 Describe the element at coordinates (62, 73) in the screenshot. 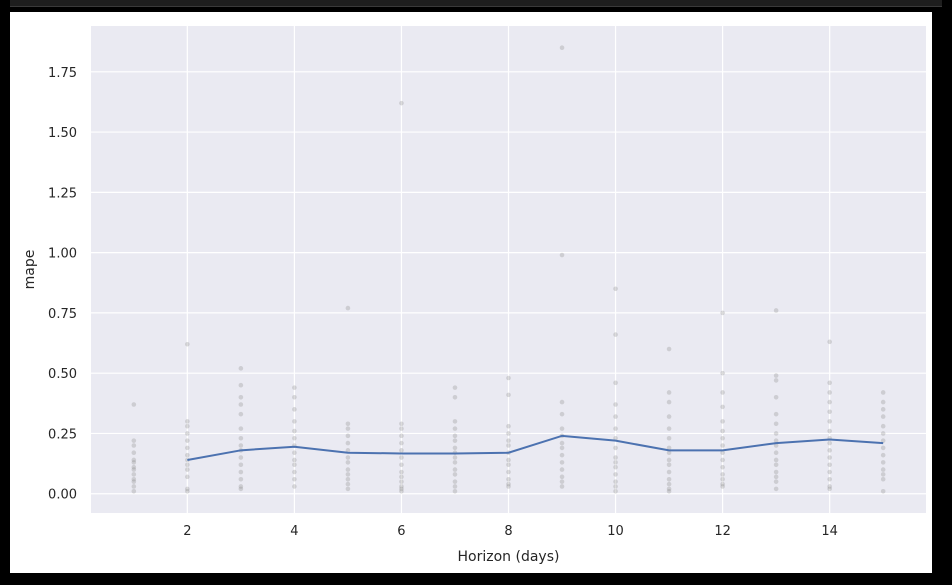

I see `y-tick-label: 1.75` at that location.